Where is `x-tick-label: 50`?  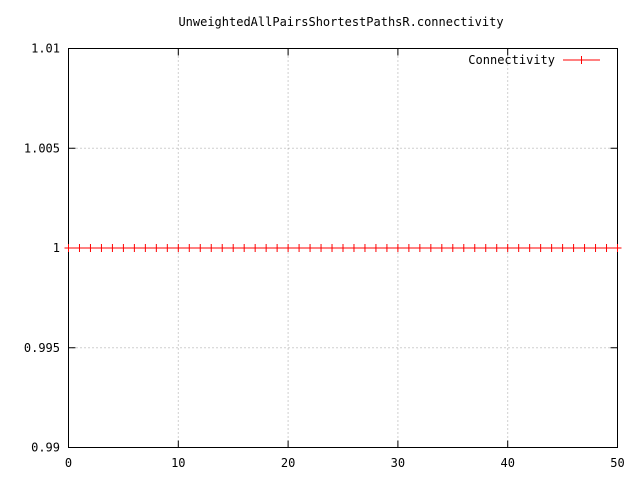 x-tick-label: 50 is located at coordinates (617, 463).